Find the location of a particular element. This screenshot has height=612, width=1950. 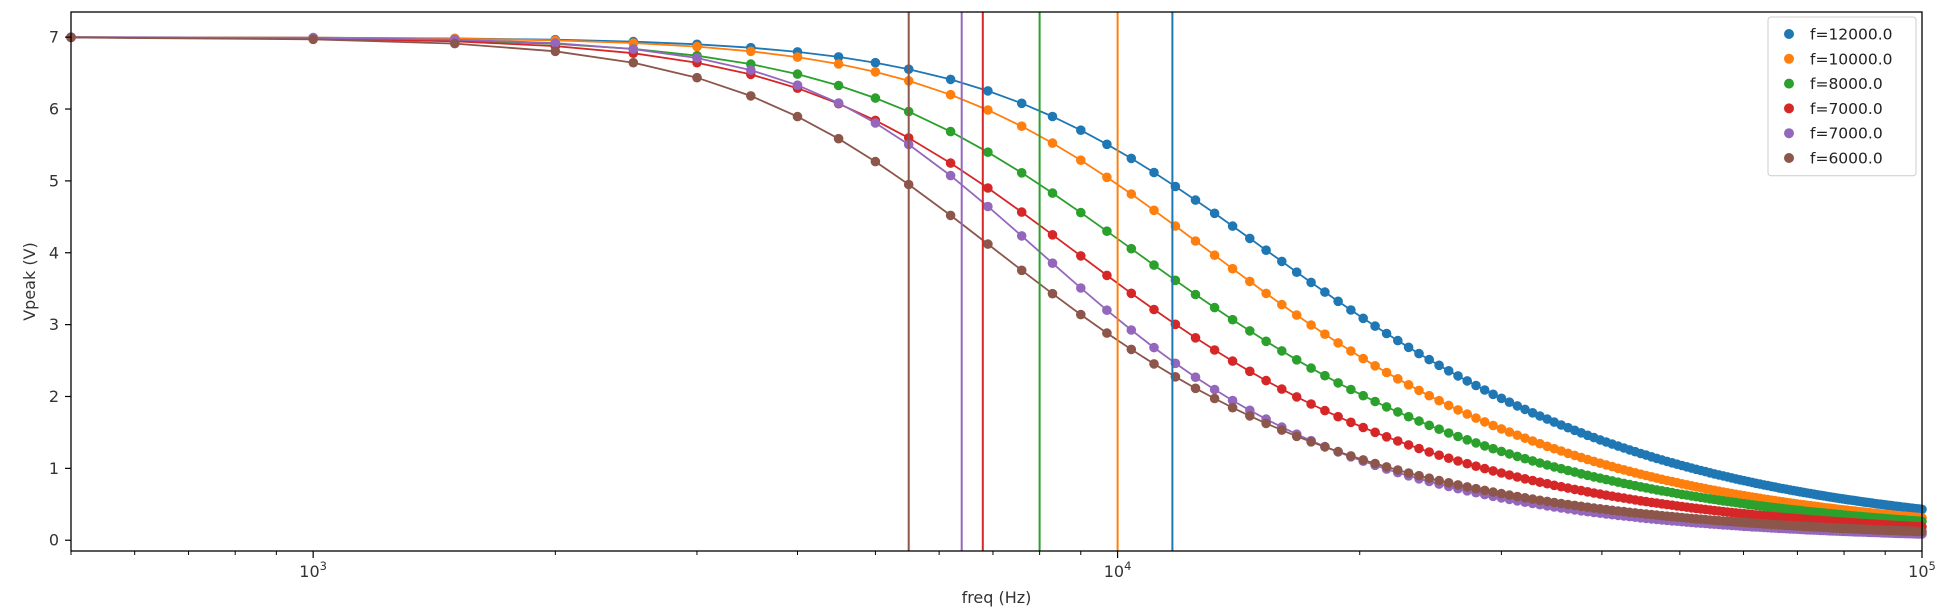

y-axis-label: Vpeak (V) is located at coordinates (29, 281).